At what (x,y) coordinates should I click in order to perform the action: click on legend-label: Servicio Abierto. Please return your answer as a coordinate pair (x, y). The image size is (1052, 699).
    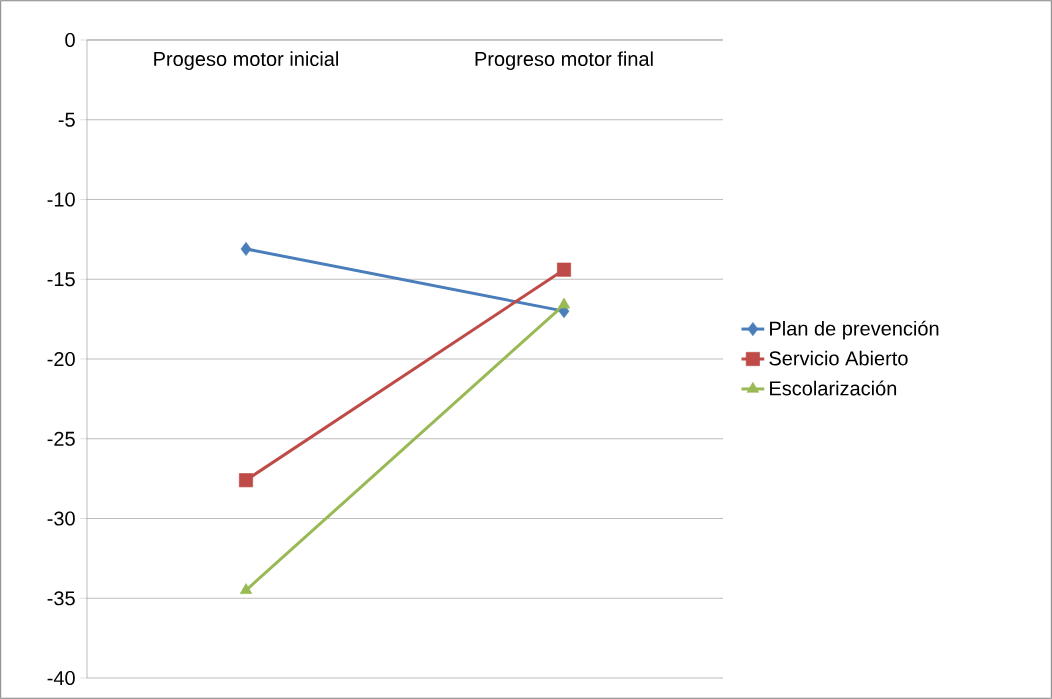
    Looking at the image, I should click on (838, 358).